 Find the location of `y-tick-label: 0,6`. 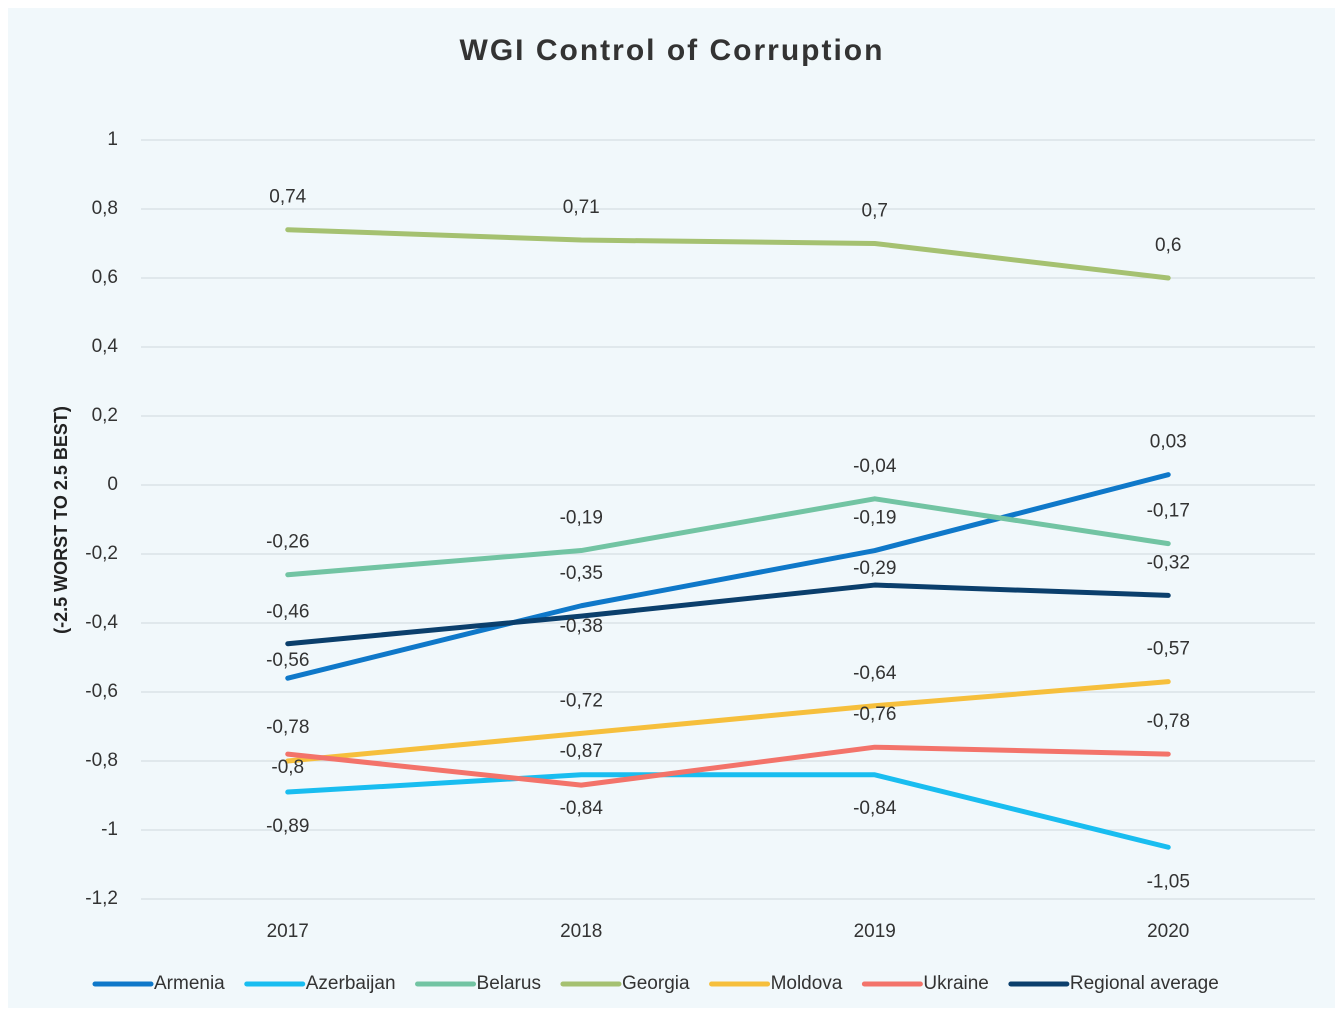

y-tick-label: 0,6 is located at coordinates (105, 277).